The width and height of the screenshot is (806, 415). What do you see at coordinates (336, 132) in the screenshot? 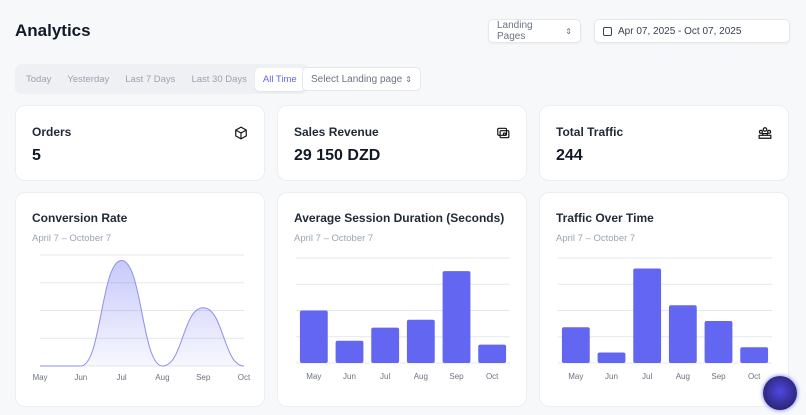
I see `sales-revenue-label: Sales Revenue` at bounding box center [336, 132].